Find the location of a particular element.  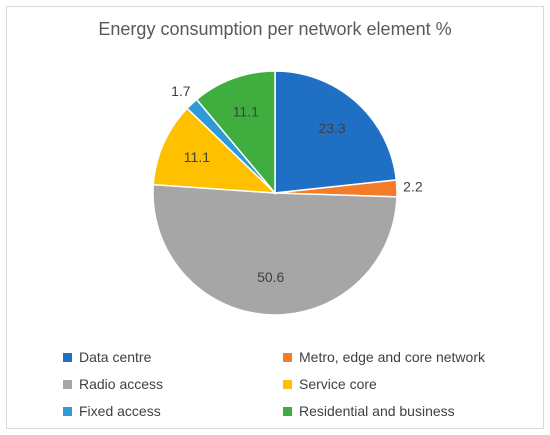

legend-item-residential-business: Residential and business is located at coordinates (393, 411).